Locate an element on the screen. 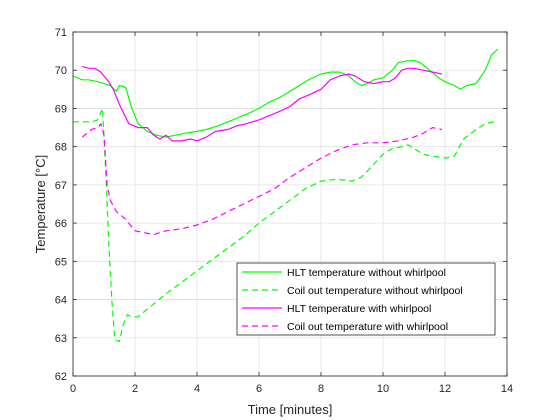  y-tick-label: 67 is located at coordinates (61, 186).